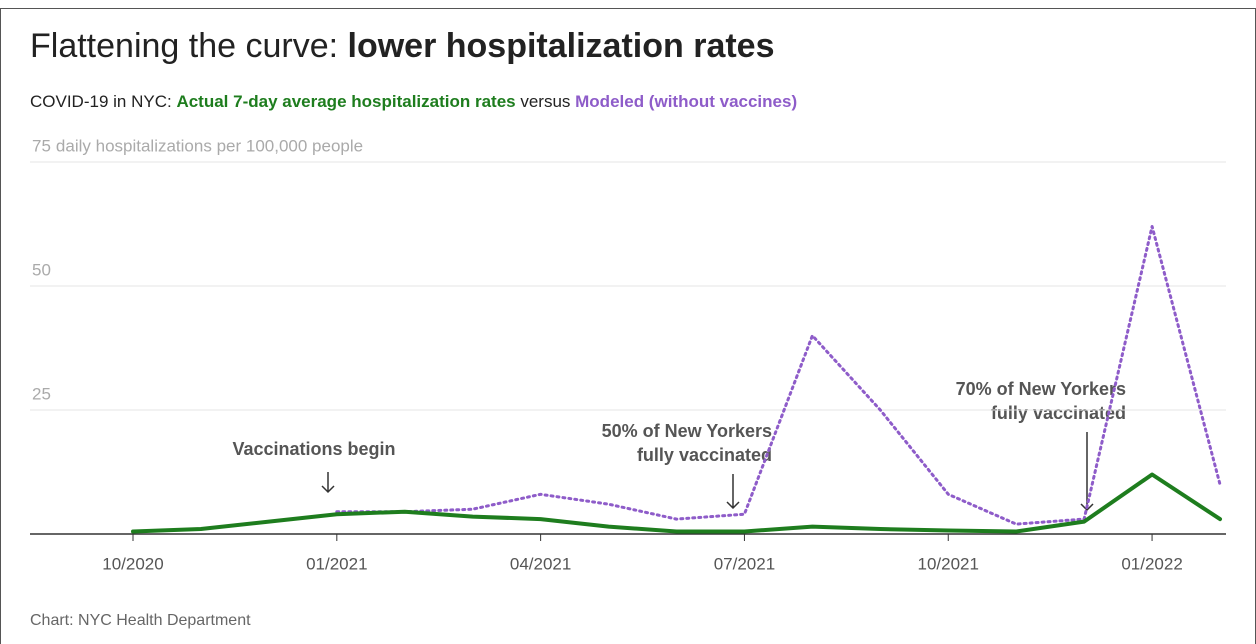  I want to click on annotation: 70% of New Yorkers, so click(1041, 389).